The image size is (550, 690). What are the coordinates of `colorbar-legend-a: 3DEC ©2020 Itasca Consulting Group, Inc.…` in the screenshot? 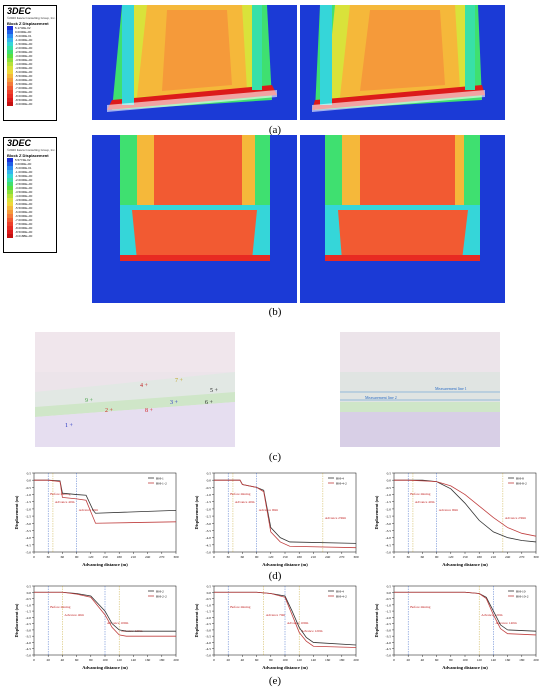 It's located at (30, 63).